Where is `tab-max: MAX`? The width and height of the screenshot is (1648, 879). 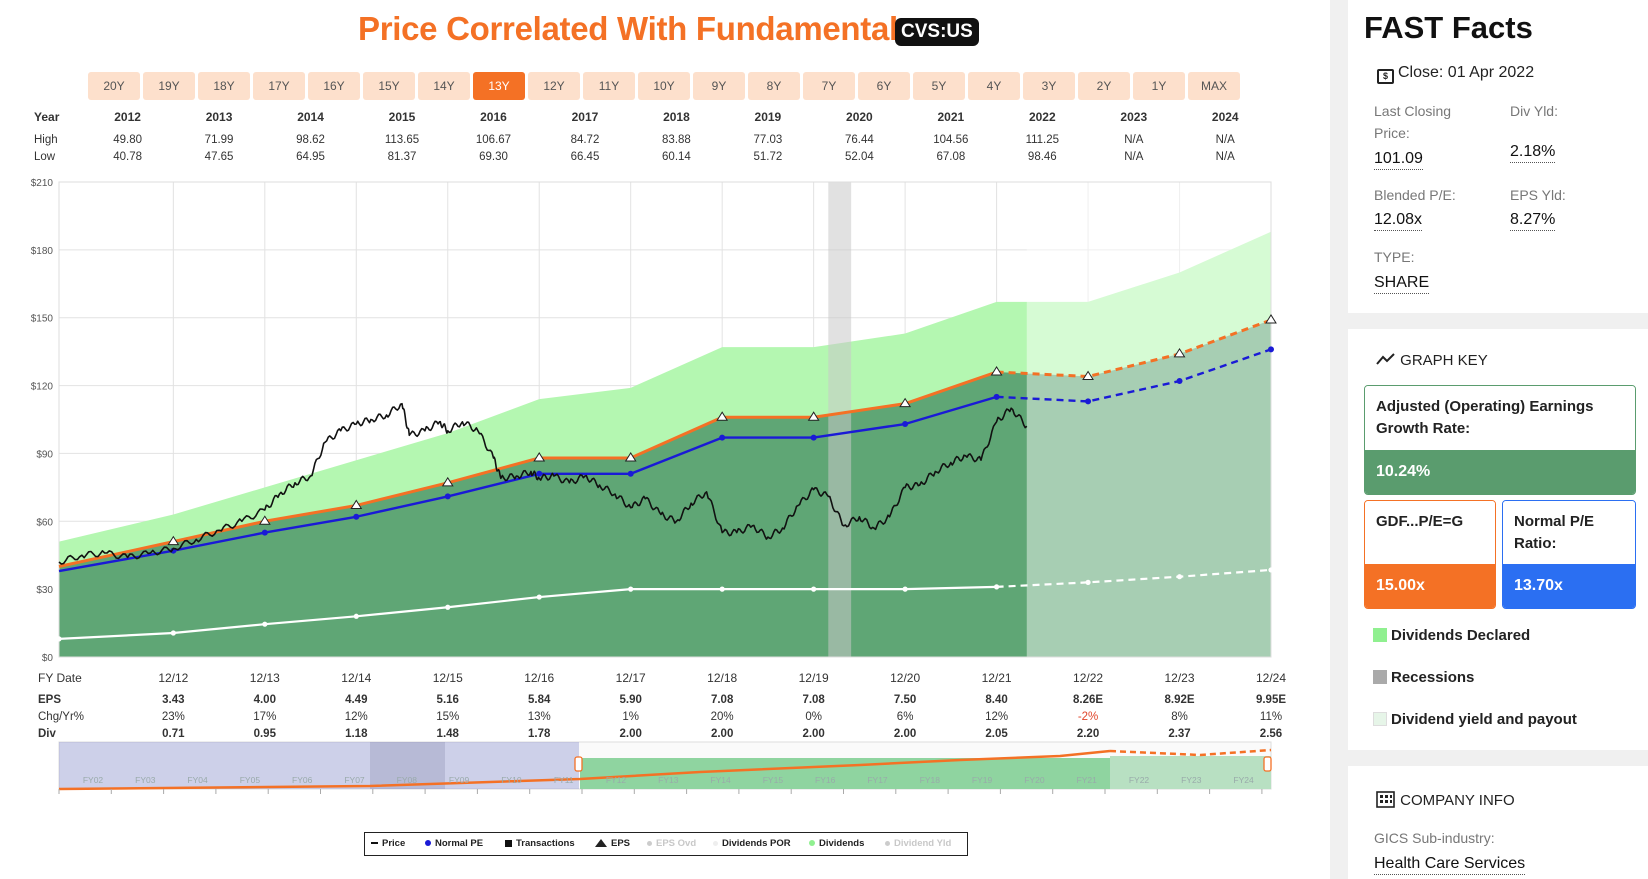 tab-max: MAX is located at coordinates (1214, 86).